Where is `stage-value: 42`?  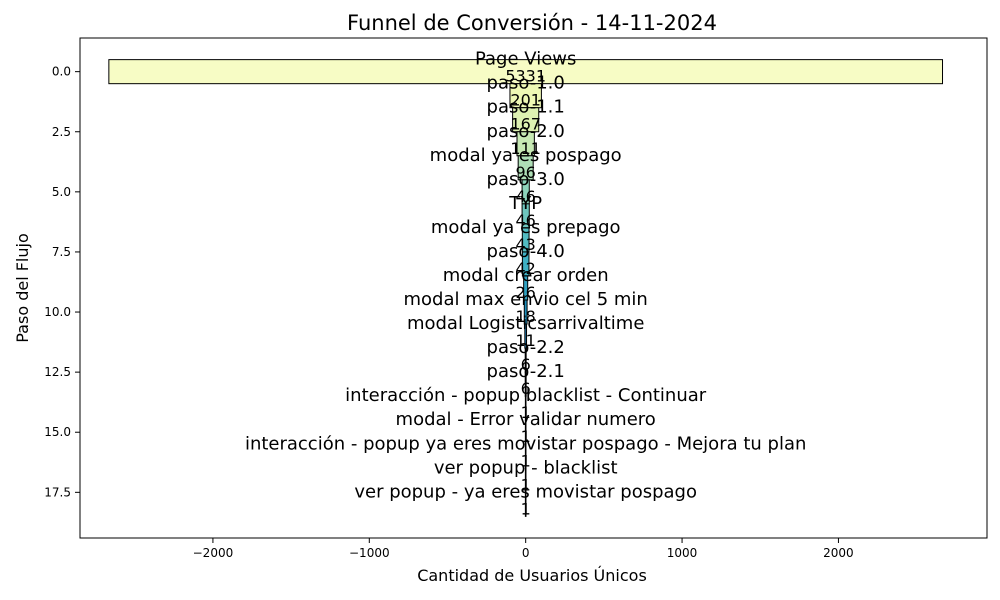
stage-value: 42 is located at coordinates (526, 268).